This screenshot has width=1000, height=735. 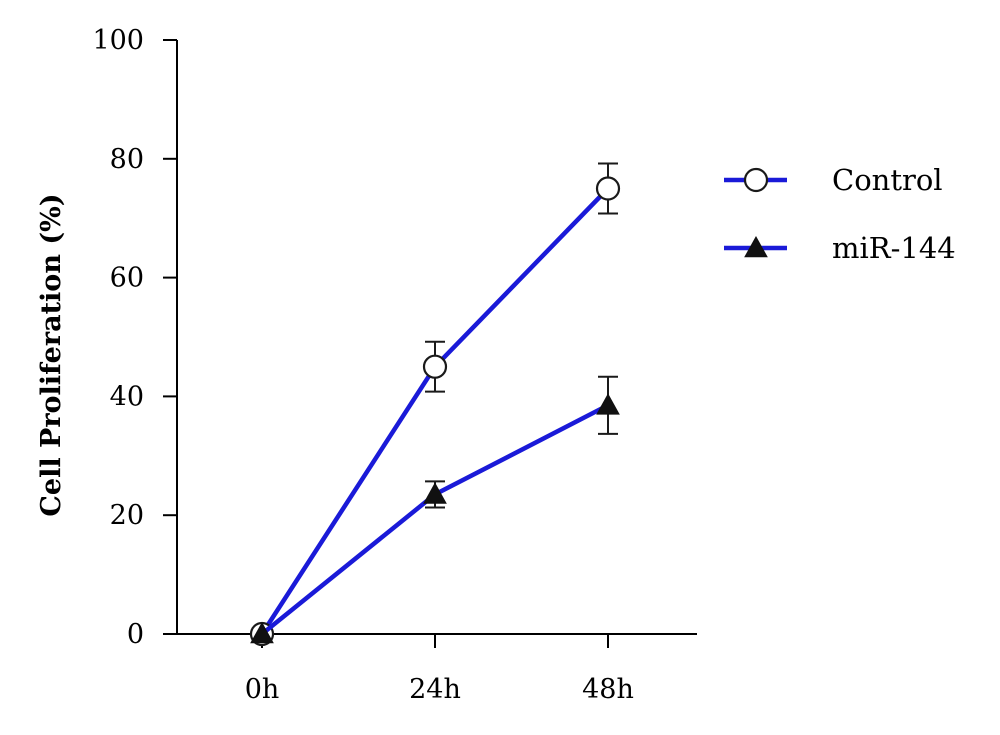 I want to click on y-tick-label: 20, so click(x=127, y=515).